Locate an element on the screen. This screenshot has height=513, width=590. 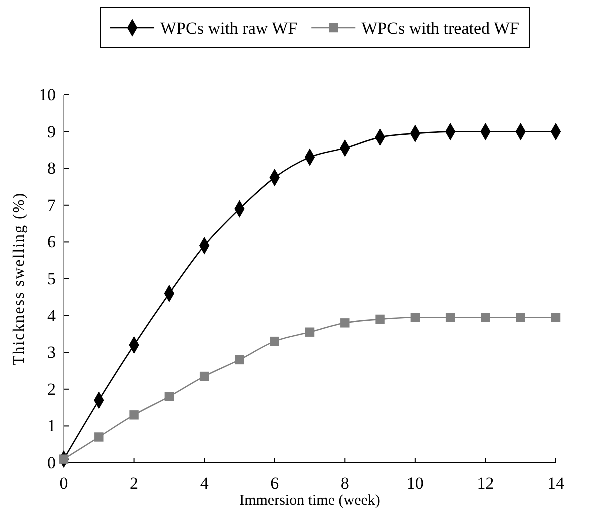
y-tick-label: 1 is located at coordinates (52, 426).